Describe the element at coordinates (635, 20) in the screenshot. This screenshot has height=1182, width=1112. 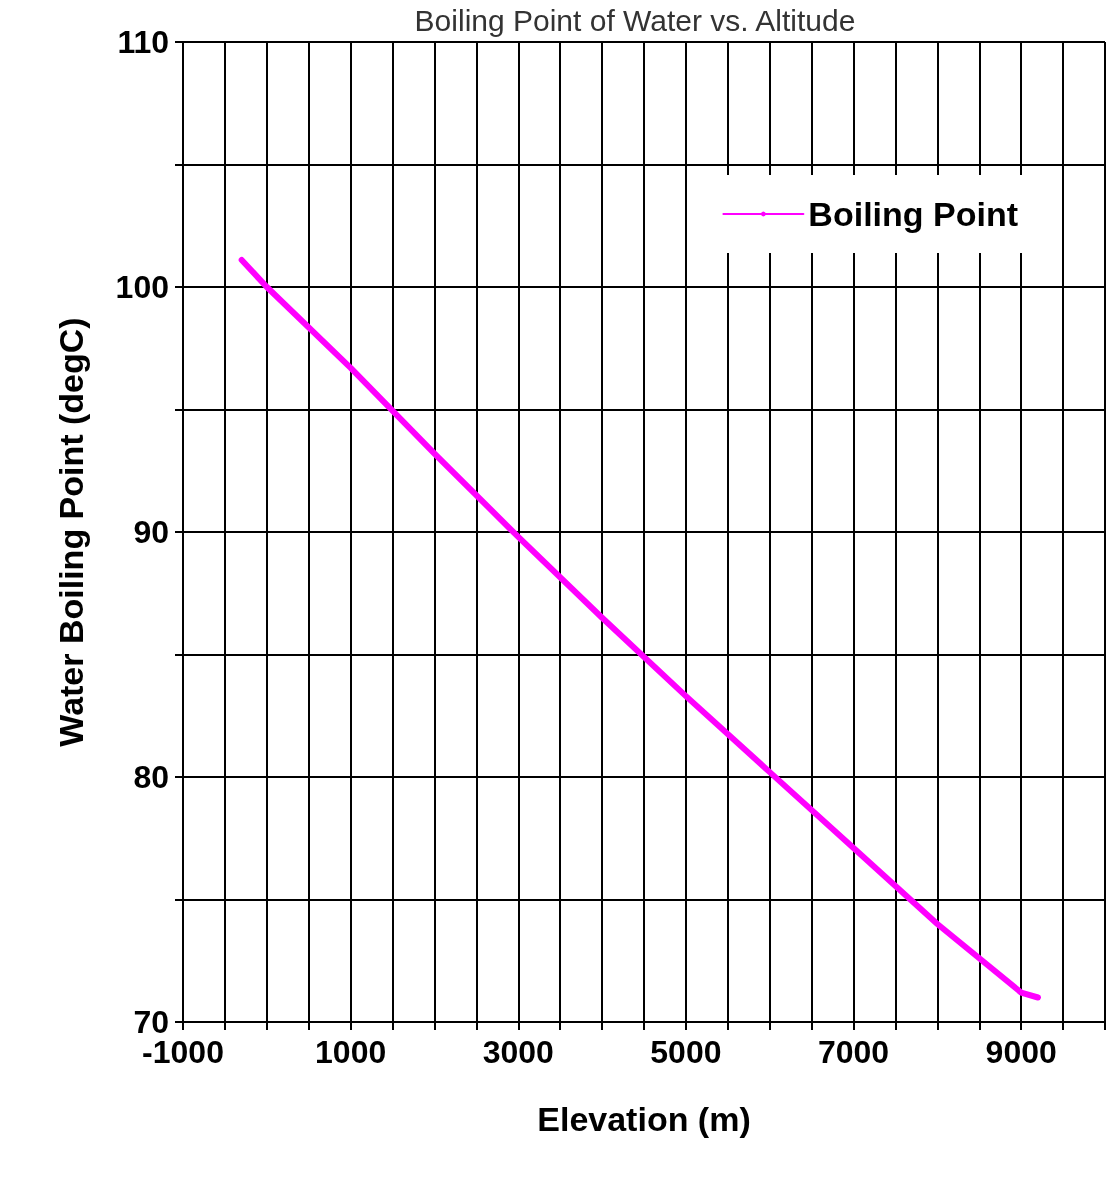
I see `chart-title: Boiling Point of Water vs. Altitude` at that location.